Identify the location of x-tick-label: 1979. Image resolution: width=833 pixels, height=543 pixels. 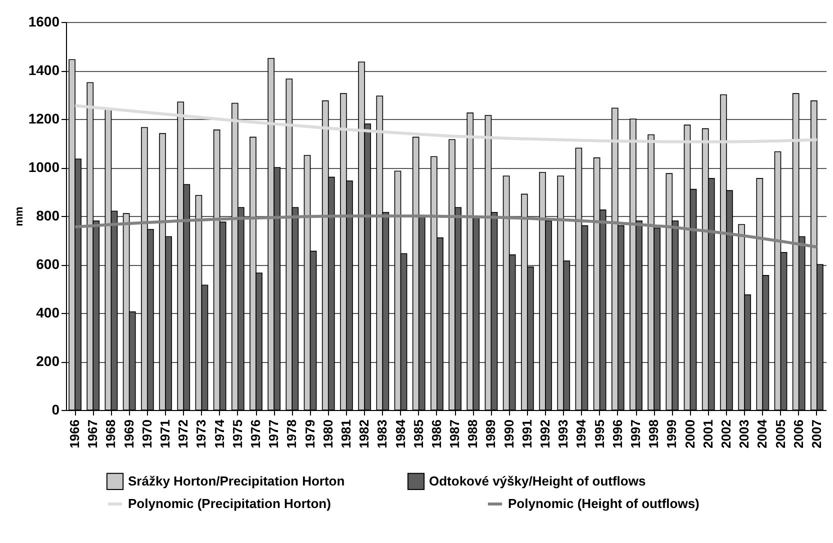
(310, 434).